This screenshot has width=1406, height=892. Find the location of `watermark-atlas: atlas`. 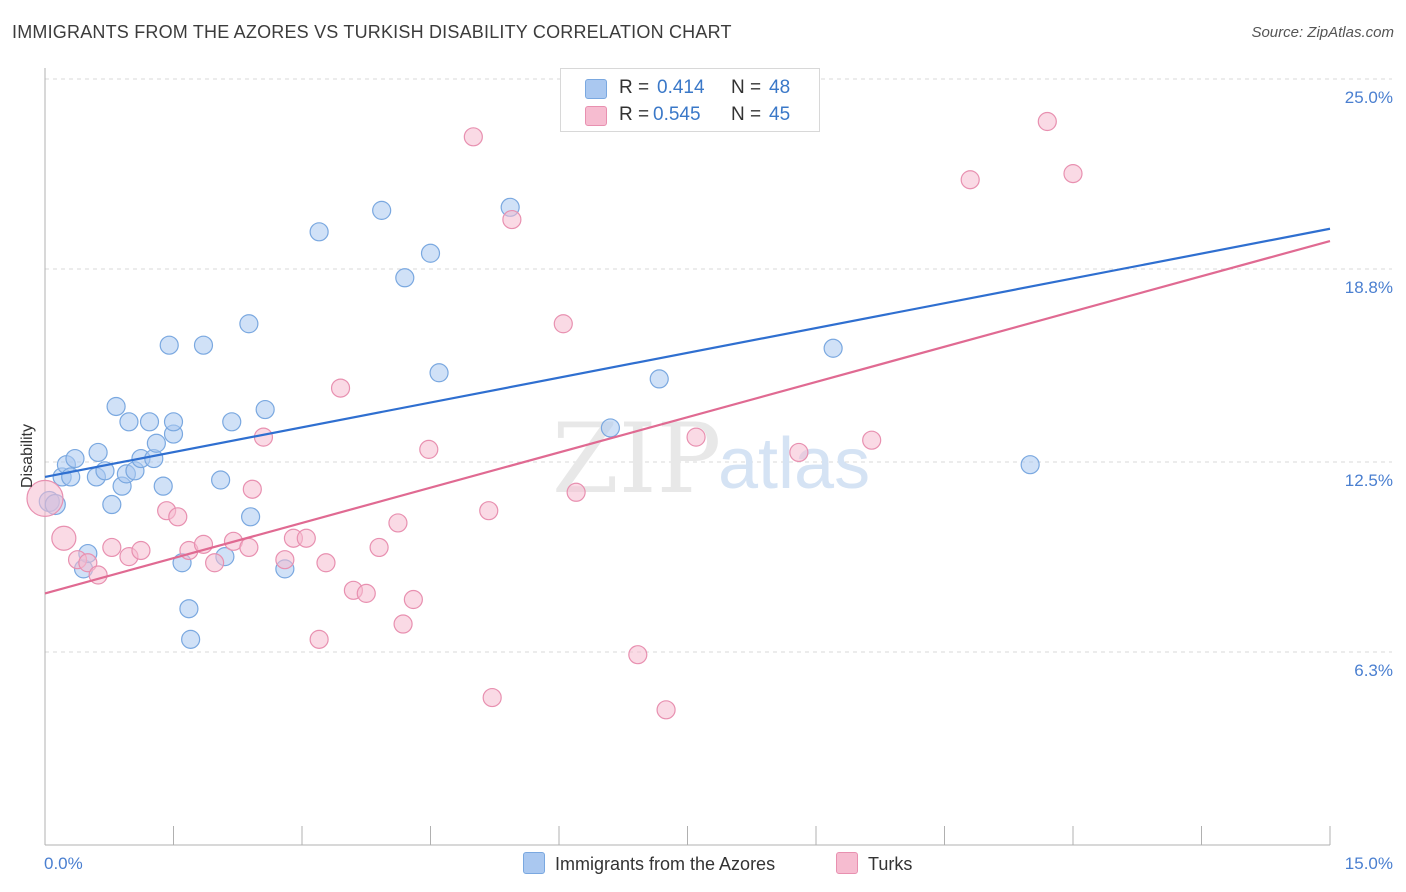

watermark-atlas: atlas is located at coordinates (794, 464).